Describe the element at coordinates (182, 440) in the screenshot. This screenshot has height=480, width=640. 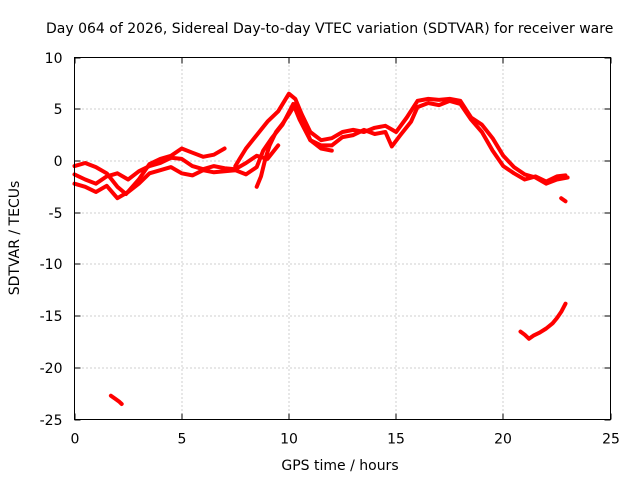
I see `x-tick-label: 5` at that location.